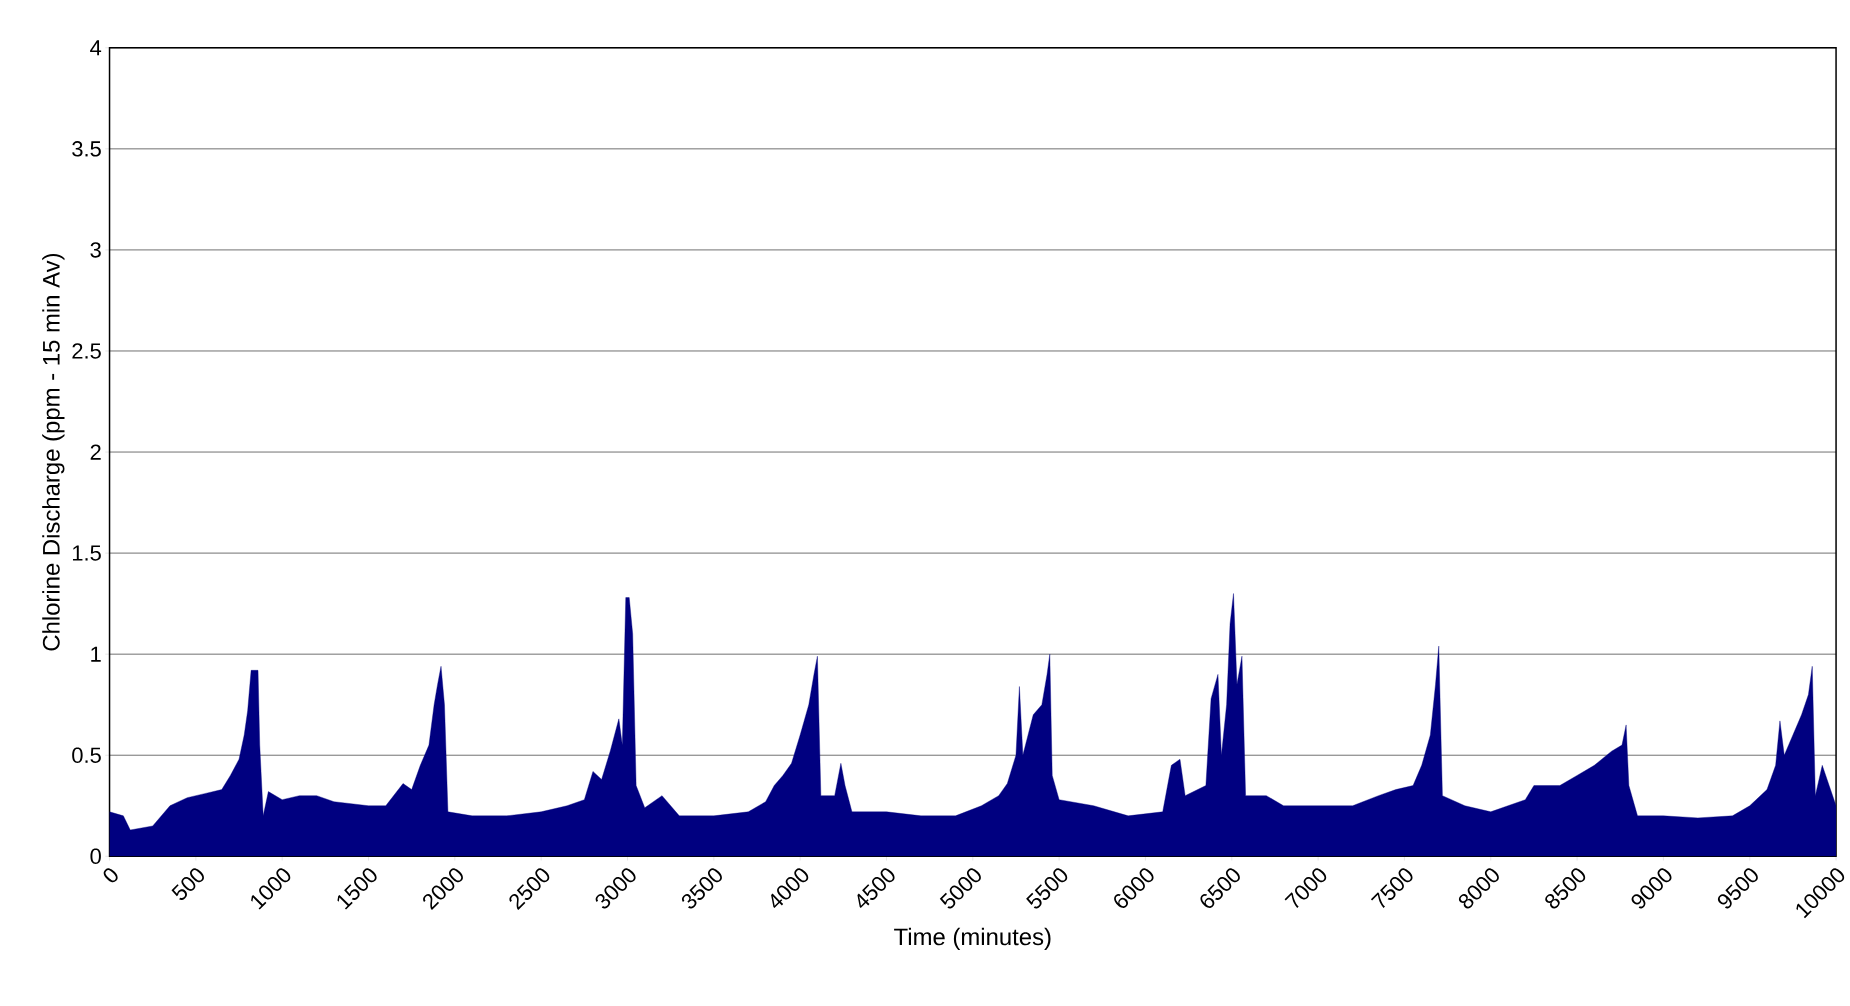 This screenshot has width=1850, height=1006. I want to click on y-tick-label: 3.5, so click(86, 149).